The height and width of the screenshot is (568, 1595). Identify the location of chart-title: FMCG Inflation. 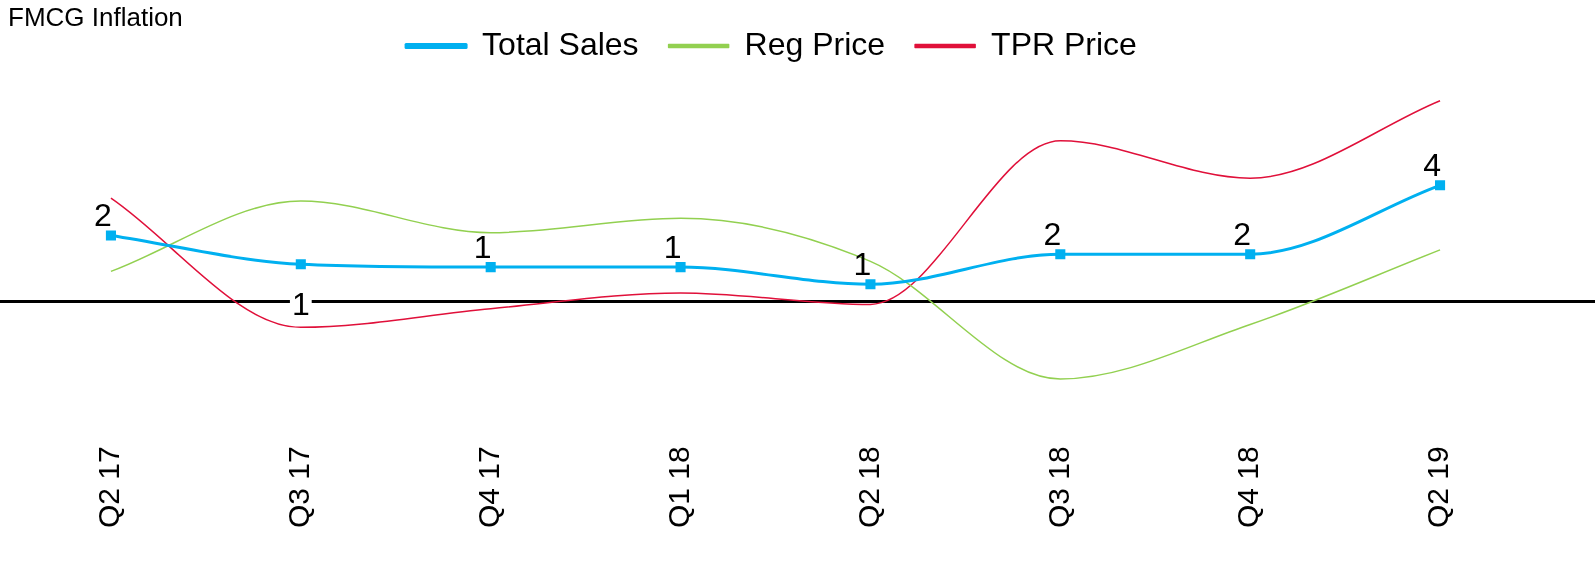
(95, 17).